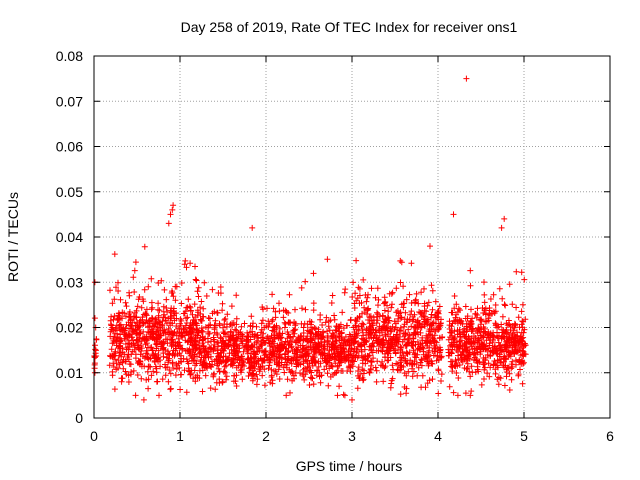  I want to click on y-tick-label: 0.07, so click(69, 101).